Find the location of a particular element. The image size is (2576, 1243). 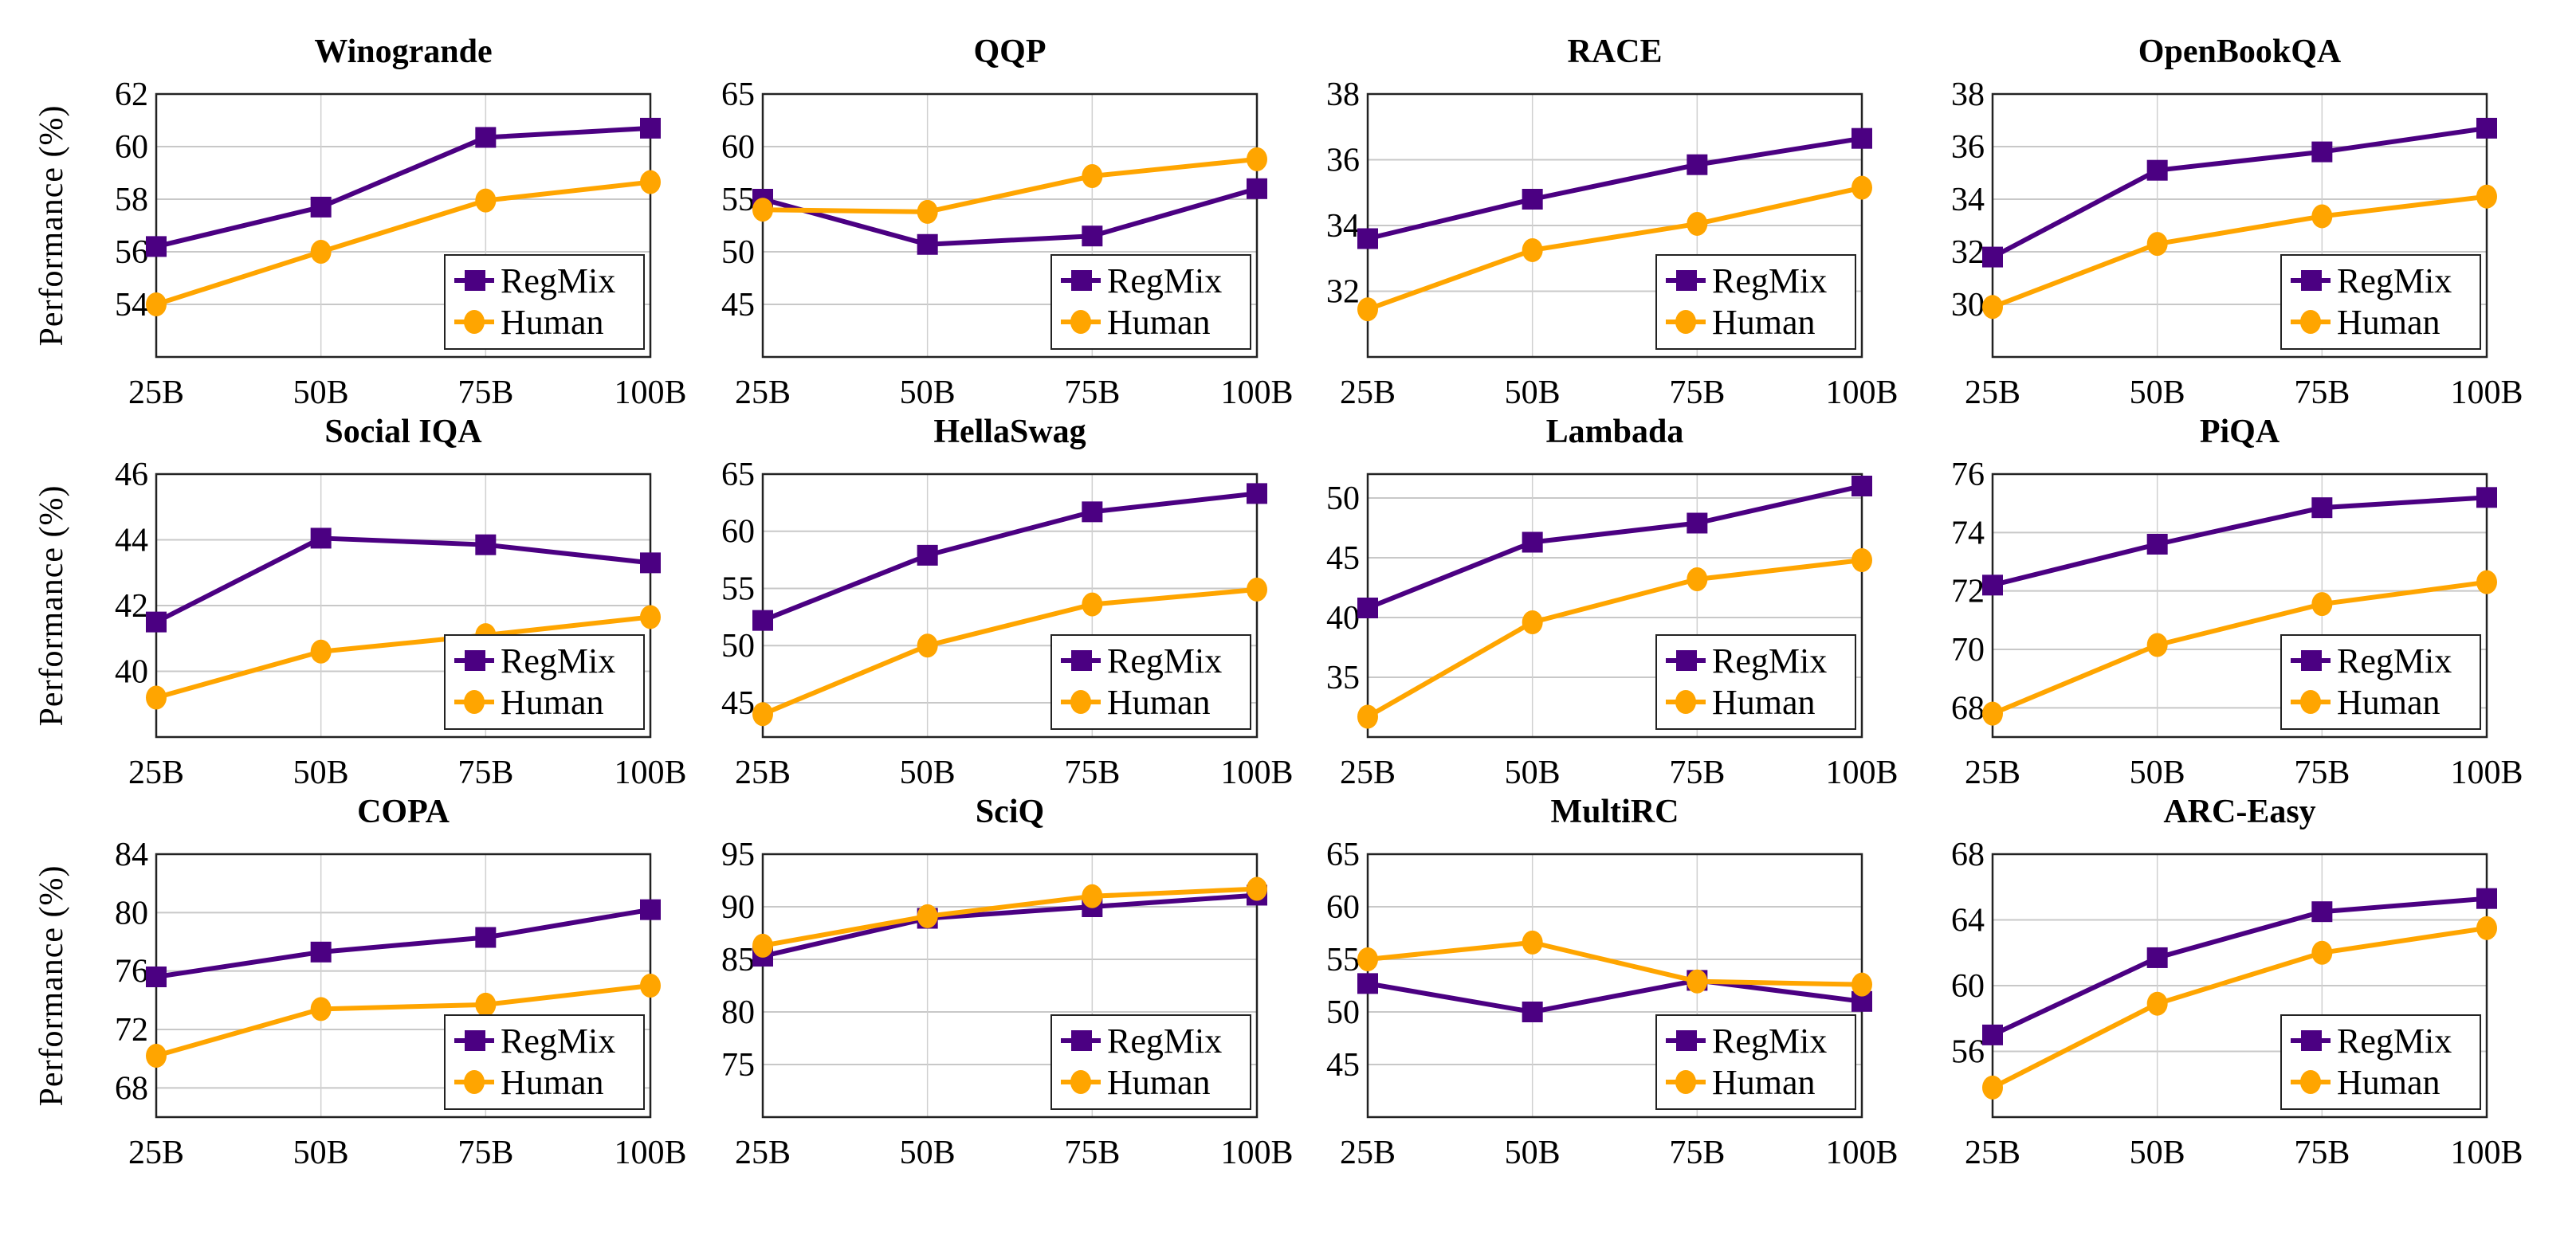

y-tick-label: 64 is located at coordinates (1968, 921).